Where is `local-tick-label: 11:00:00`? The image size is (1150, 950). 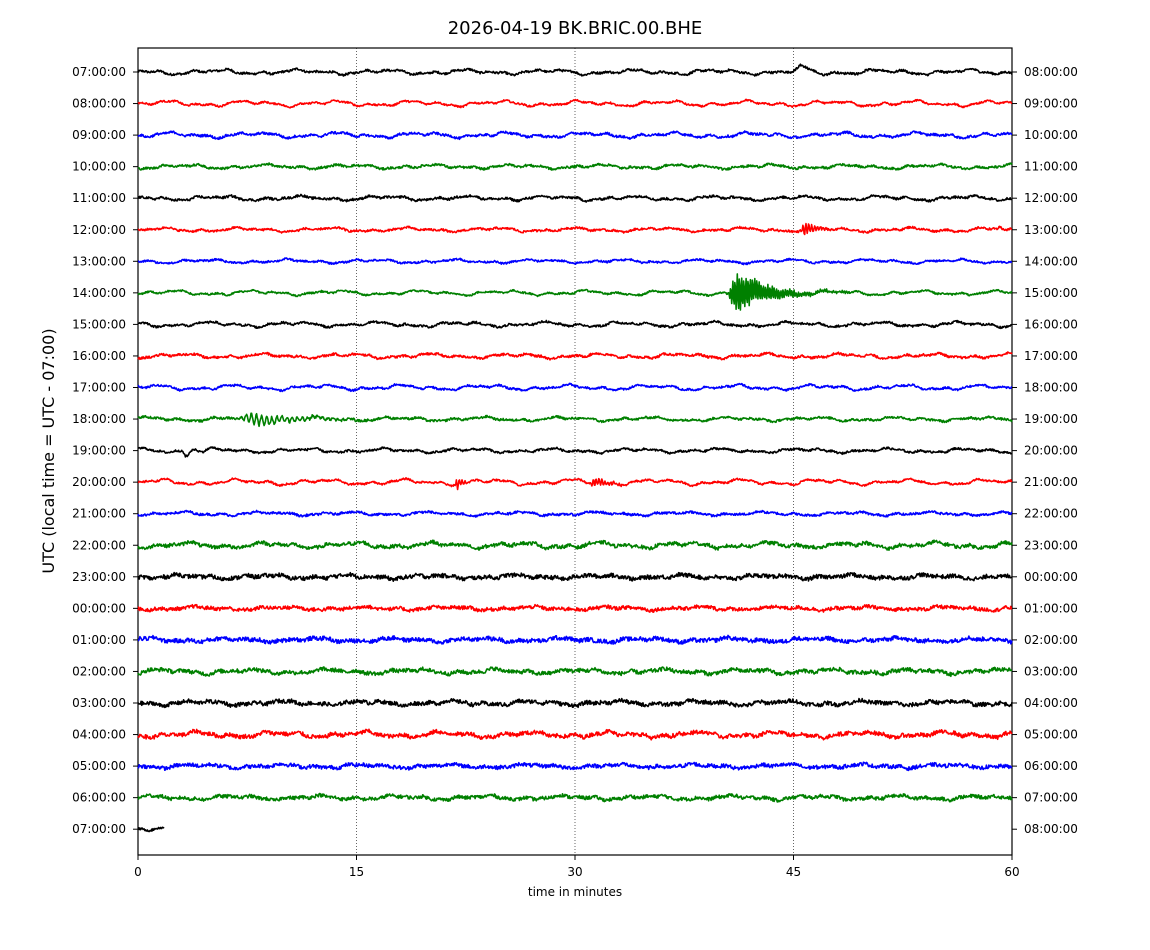 local-tick-label: 11:00:00 is located at coordinates (1051, 167).